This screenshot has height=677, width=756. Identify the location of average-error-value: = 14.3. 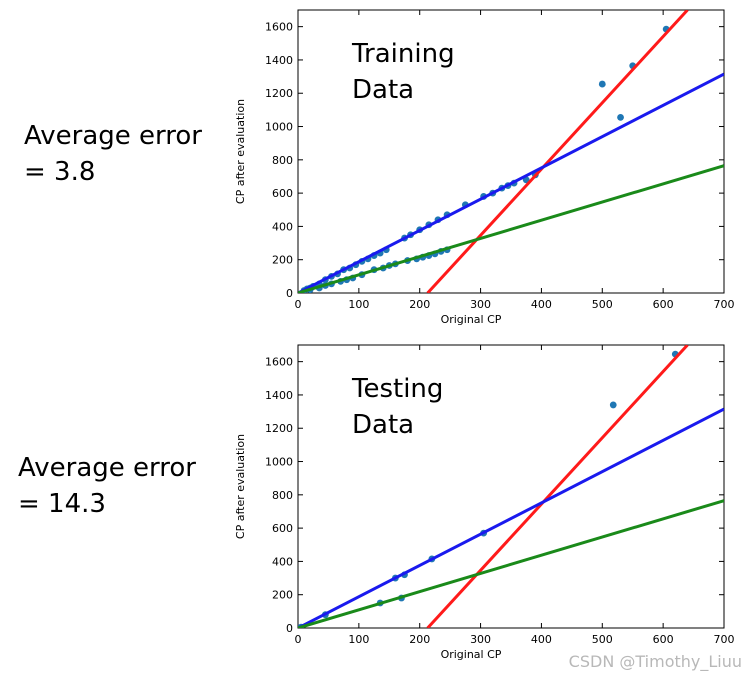
(62, 504).